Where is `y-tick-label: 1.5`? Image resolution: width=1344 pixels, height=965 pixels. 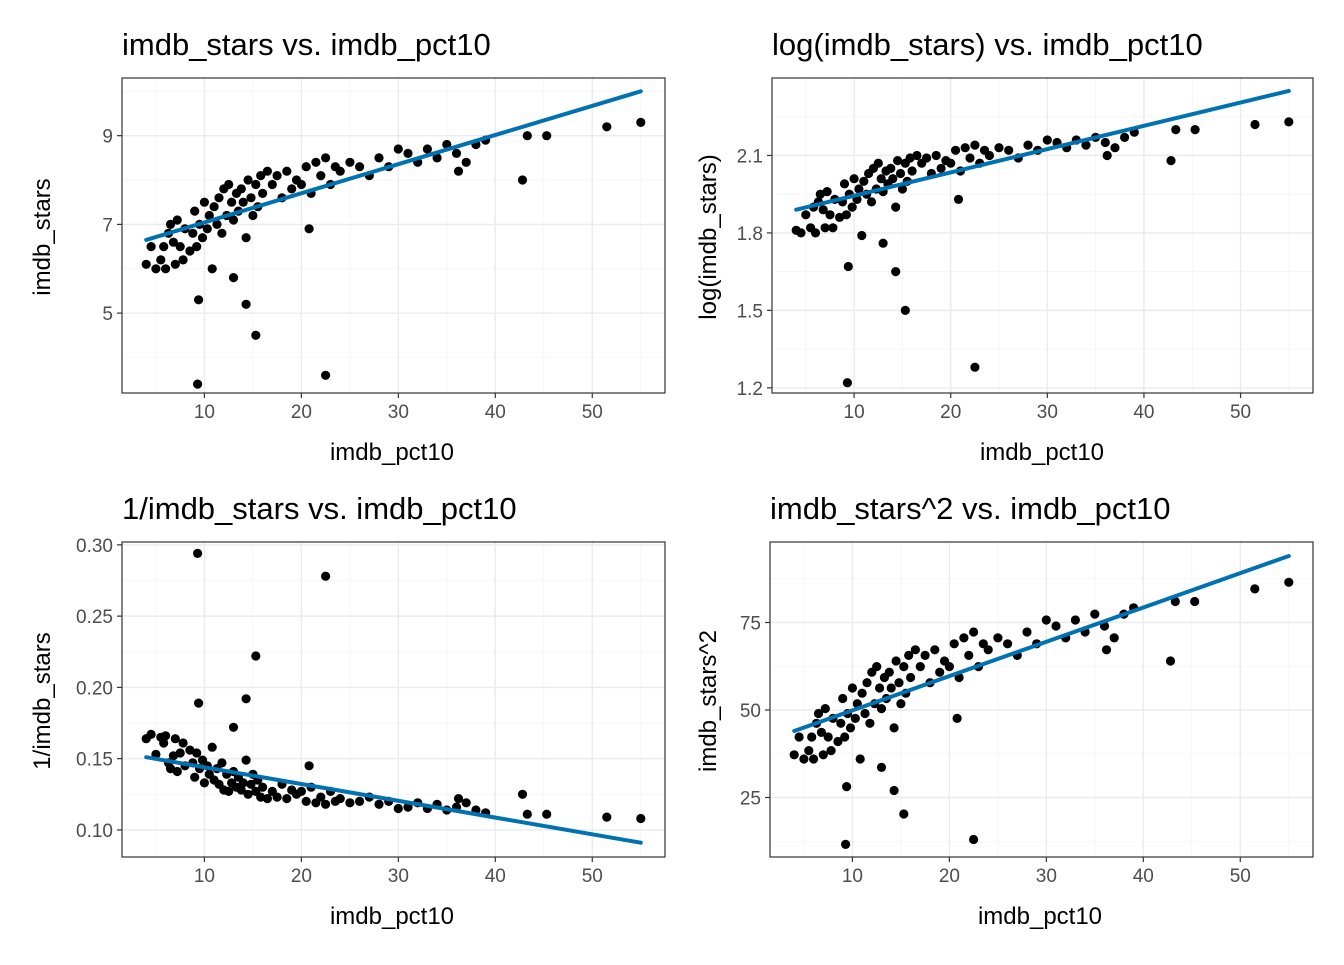 y-tick-label: 1.5 is located at coordinates (750, 311).